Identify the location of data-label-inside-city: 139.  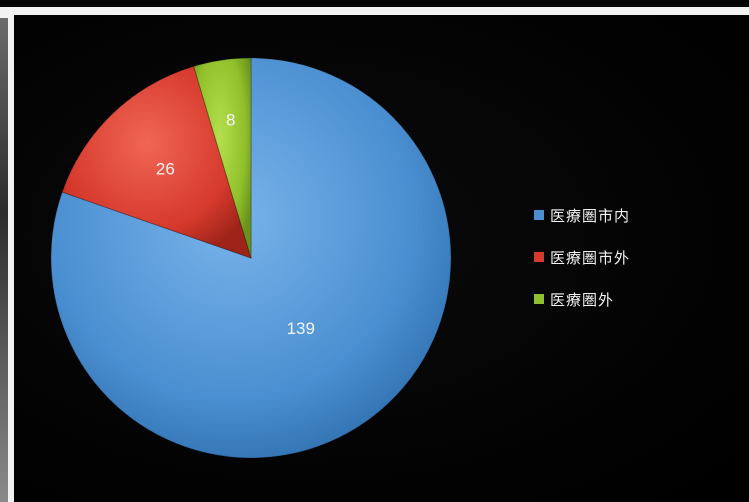
(301, 328).